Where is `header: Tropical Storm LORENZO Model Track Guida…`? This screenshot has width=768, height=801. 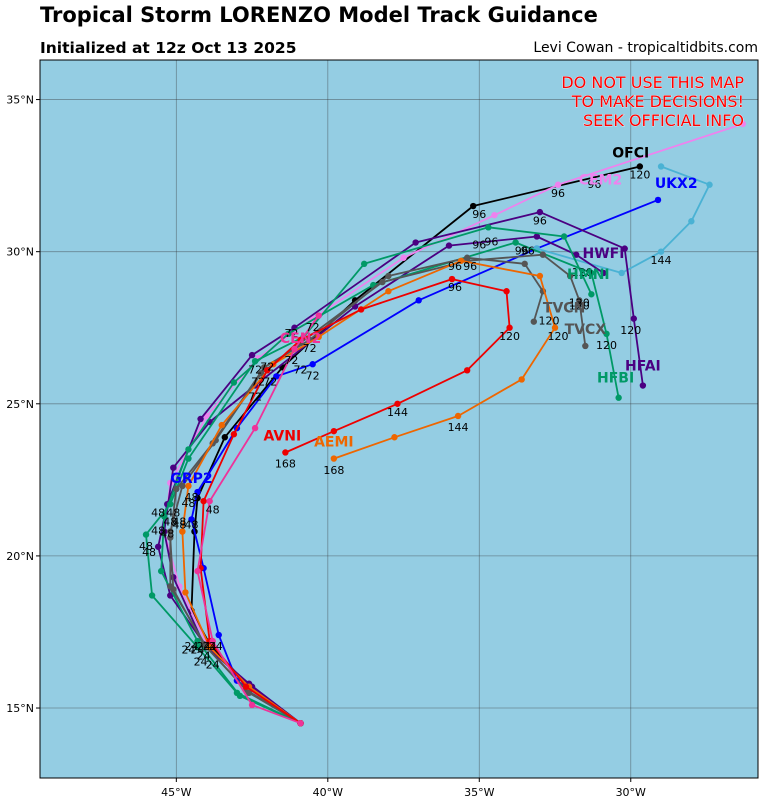 header: Tropical Storm LORENZO Model Track Guida… is located at coordinates (384, 30).